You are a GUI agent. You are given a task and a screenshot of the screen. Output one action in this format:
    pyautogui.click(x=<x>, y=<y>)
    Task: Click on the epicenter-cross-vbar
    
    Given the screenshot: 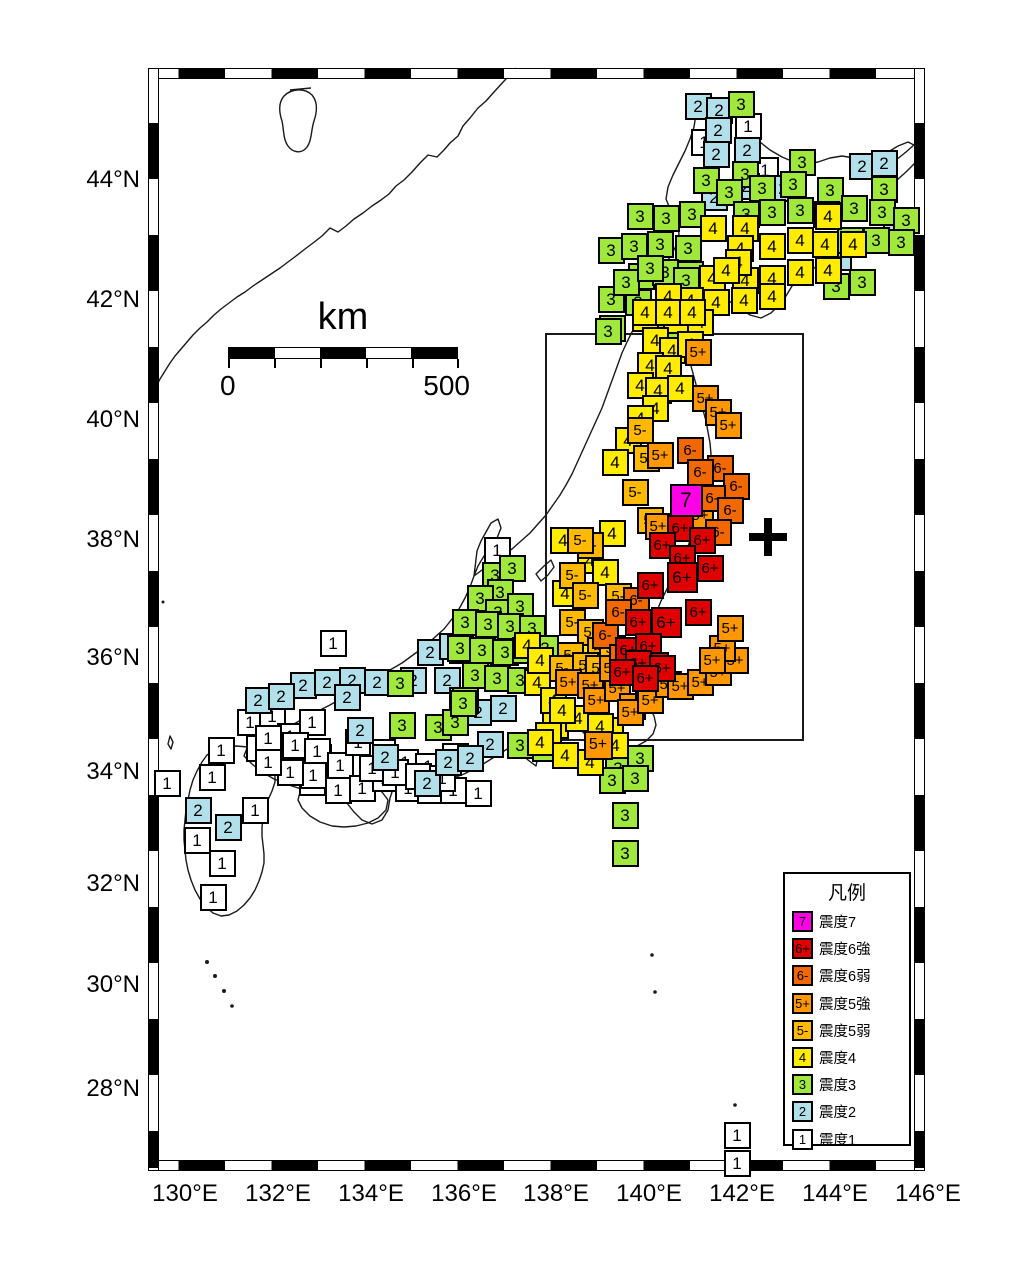 What is the action you would take?
    pyautogui.click(x=768, y=537)
    